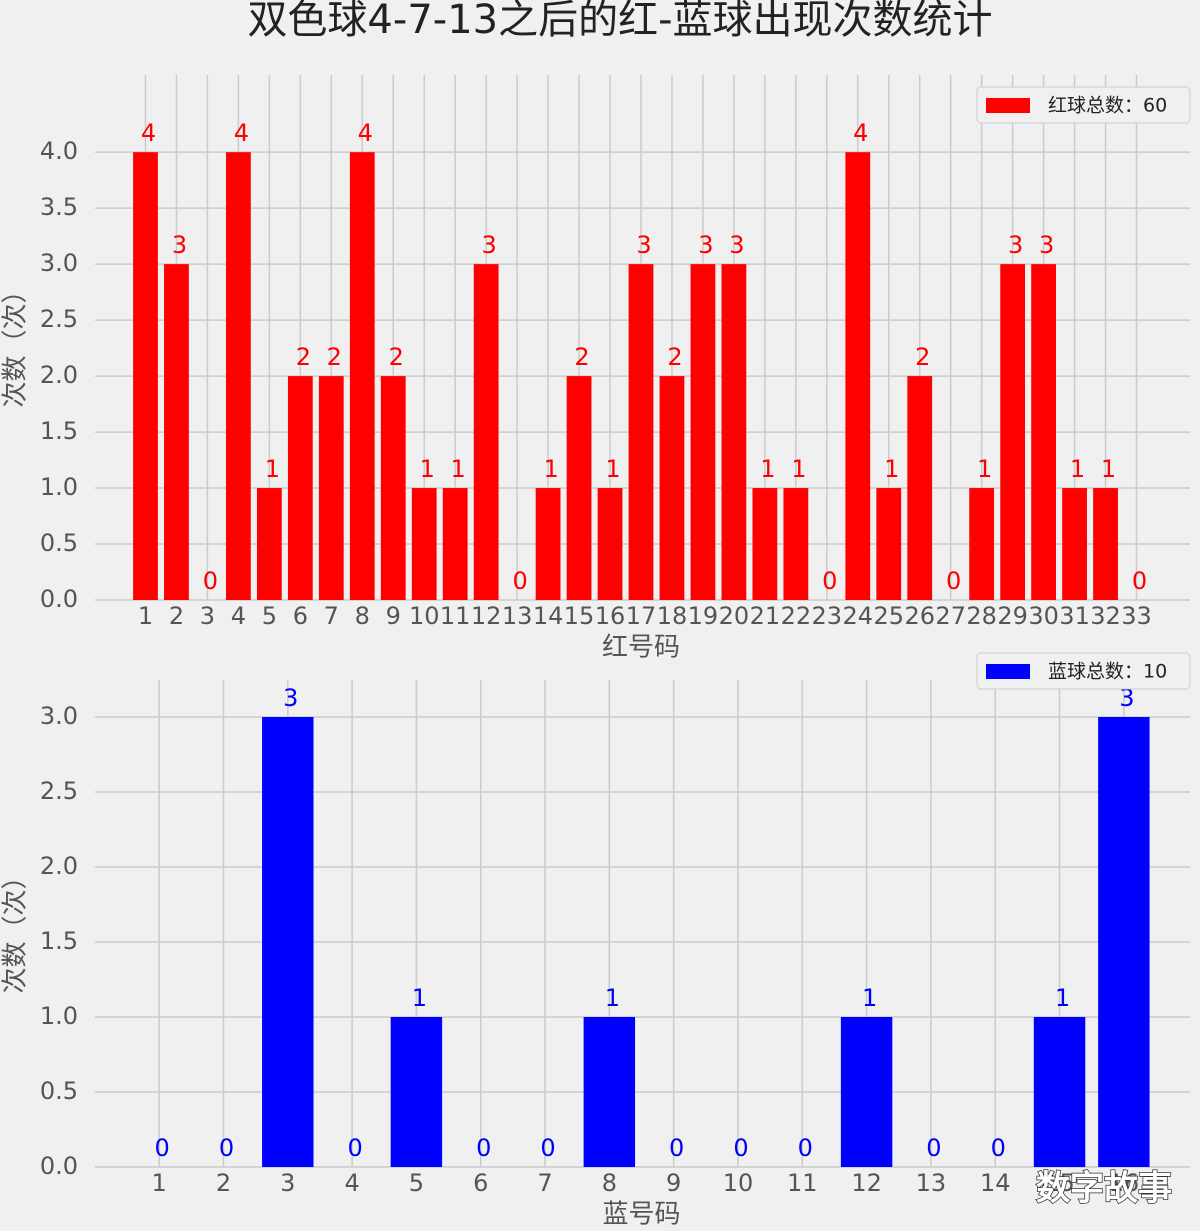 Image resolution: width=1200 pixels, height=1231 pixels. I want to click on x-tick-label: 29, so click(1012, 616).